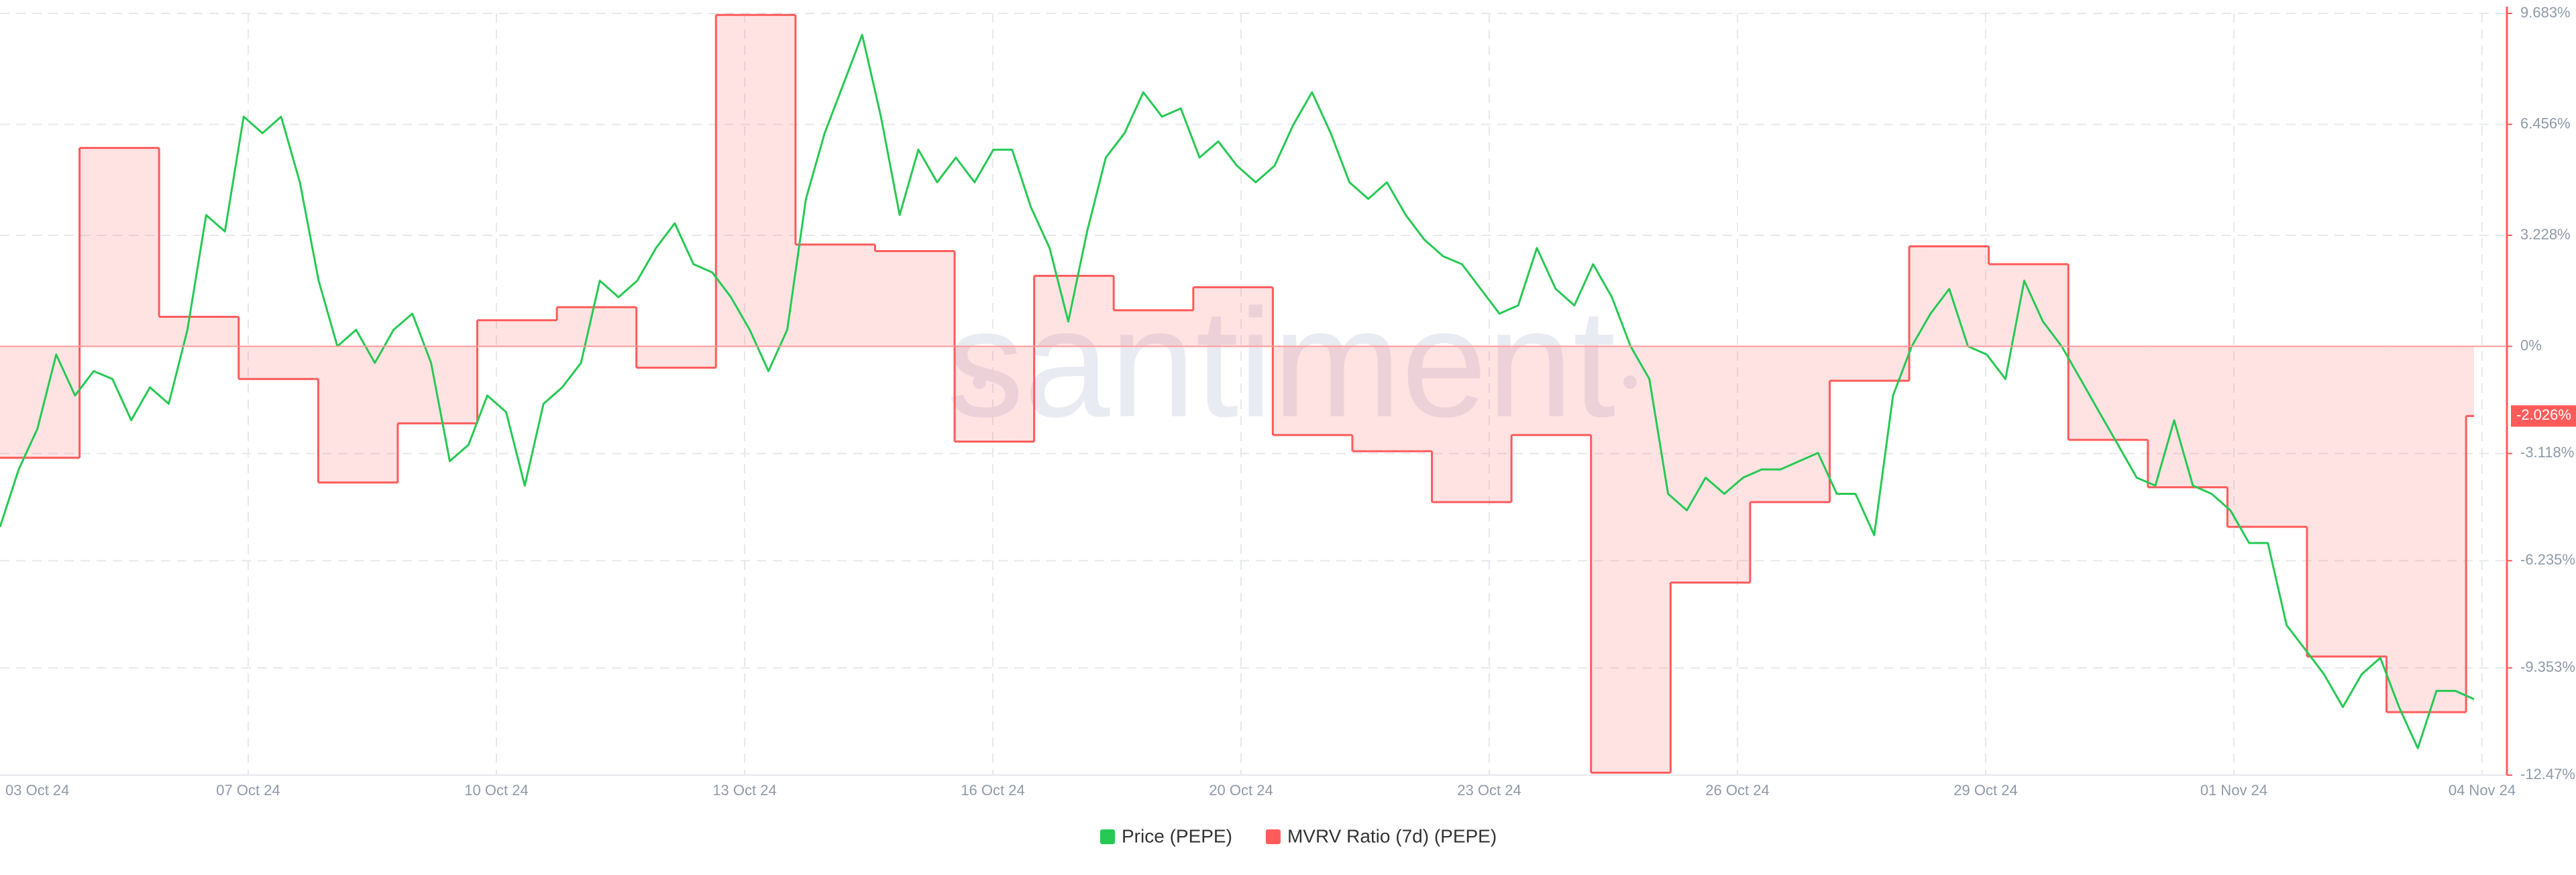  Describe the element at coordinates (37, 790) in the screenshot. I see `x-tick-label: 03 Oct 24` at that location.